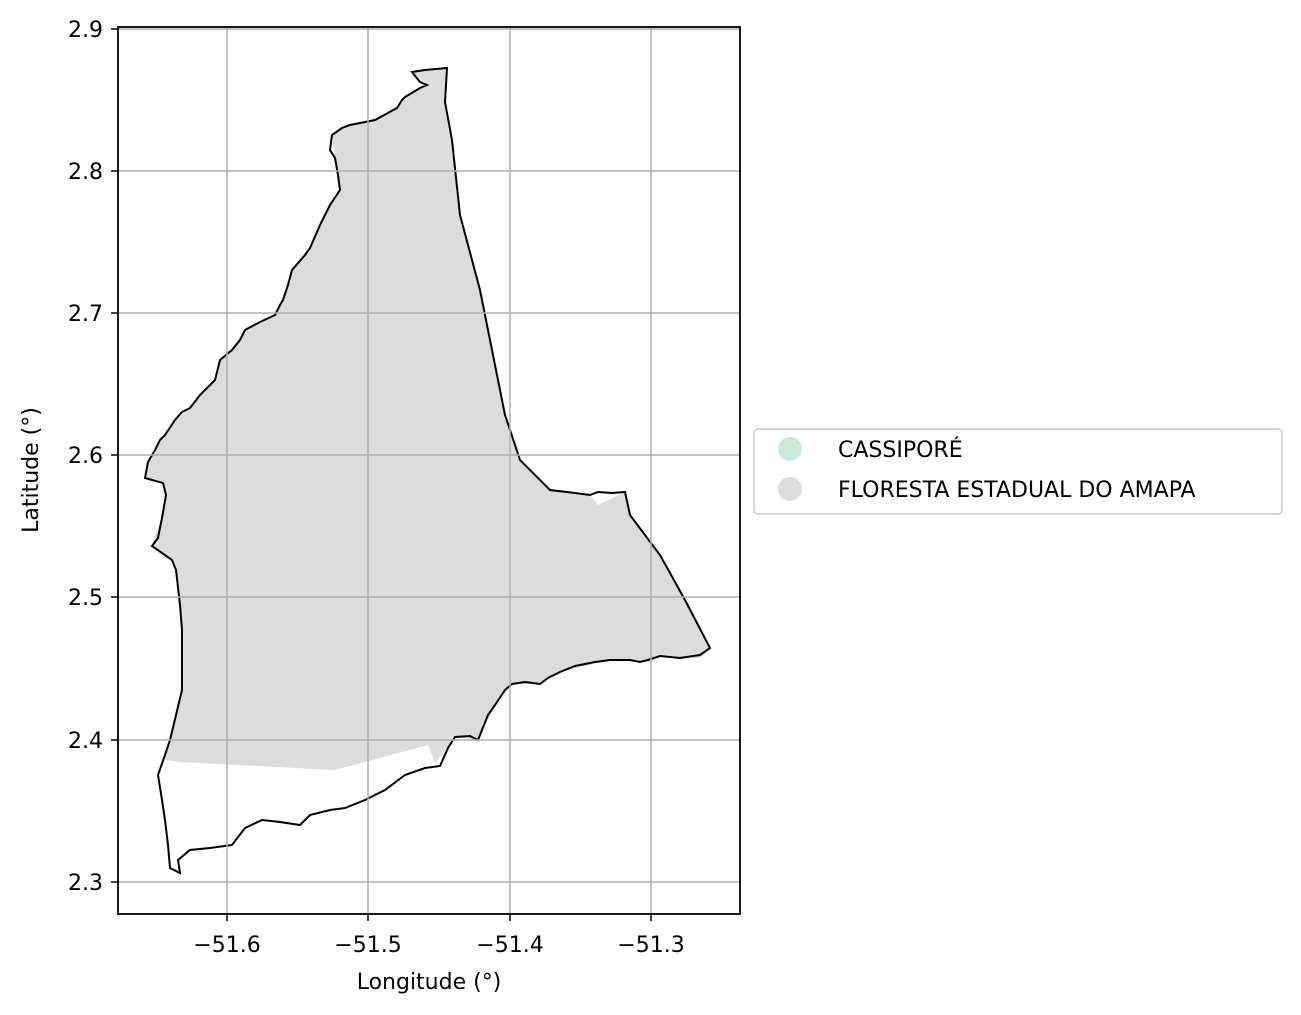 The width and height of the screenshot is (1301, 1015). Describe the element at coordinates (85, 456) in the screenshot. I see `y-tick-label: 2.6` at that location.